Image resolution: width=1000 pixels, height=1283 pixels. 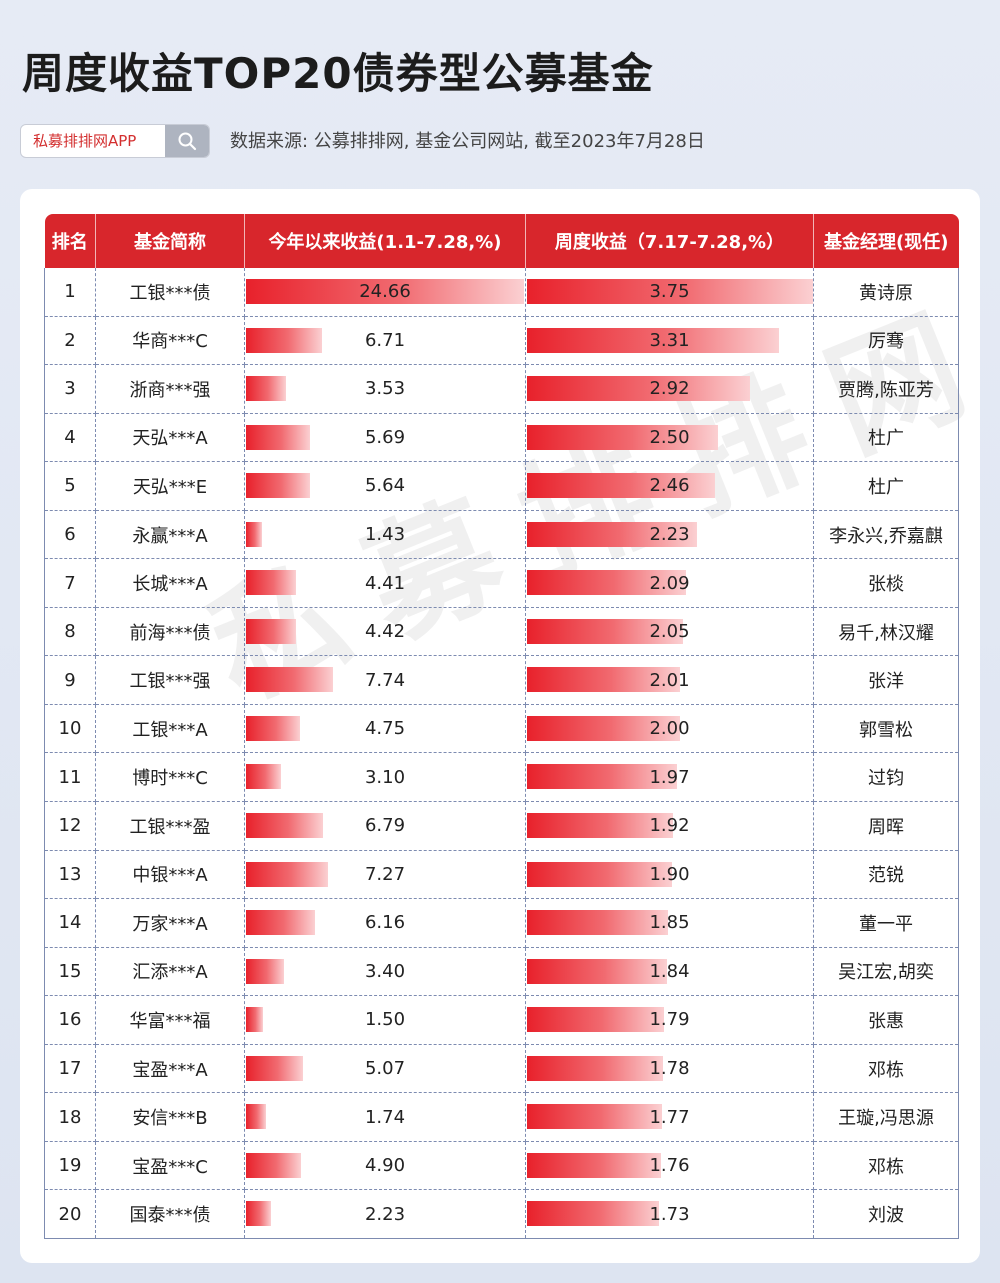 I want to click on ytd-return-cell: 6.16, so click(x=385, y=923).